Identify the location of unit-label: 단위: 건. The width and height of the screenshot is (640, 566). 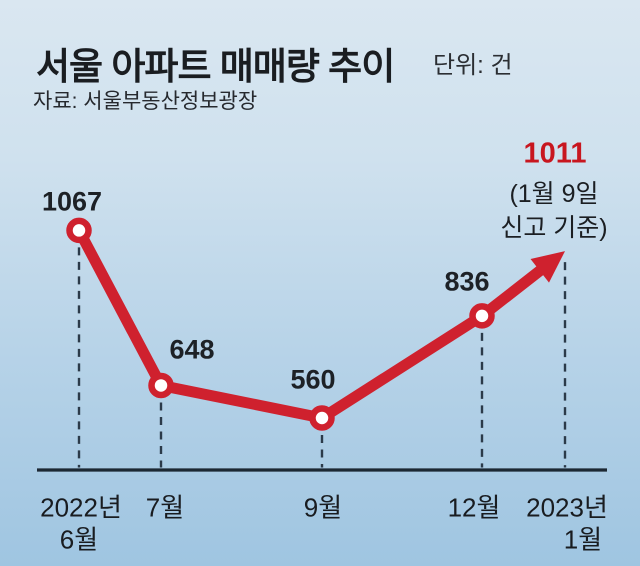
(473, 65).